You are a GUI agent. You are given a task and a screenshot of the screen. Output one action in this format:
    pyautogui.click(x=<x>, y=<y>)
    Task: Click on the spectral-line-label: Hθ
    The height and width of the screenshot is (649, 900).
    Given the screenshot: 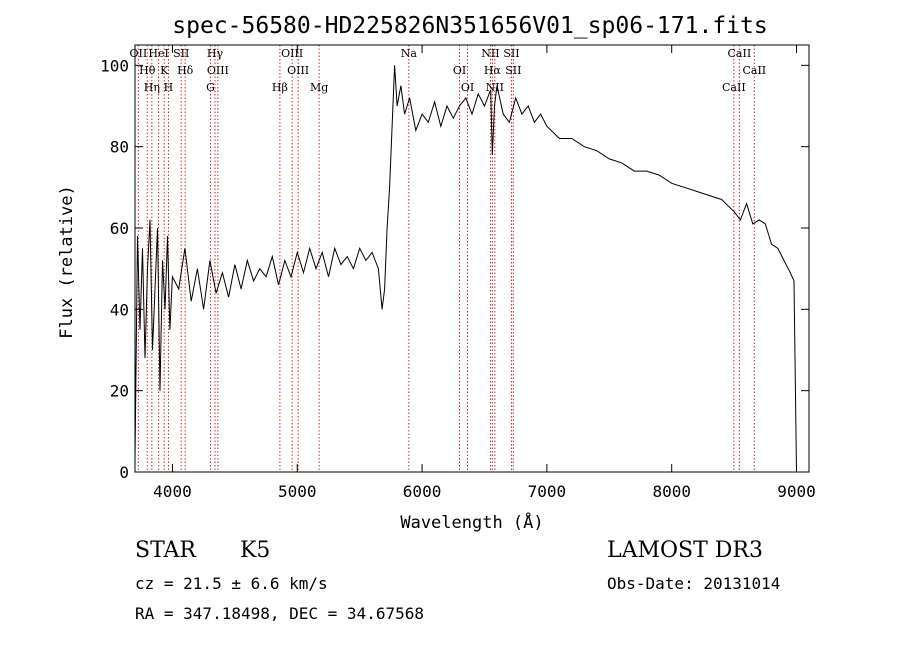 What is the action you would take?
    pyautogui.click(x=147, y=70)
    